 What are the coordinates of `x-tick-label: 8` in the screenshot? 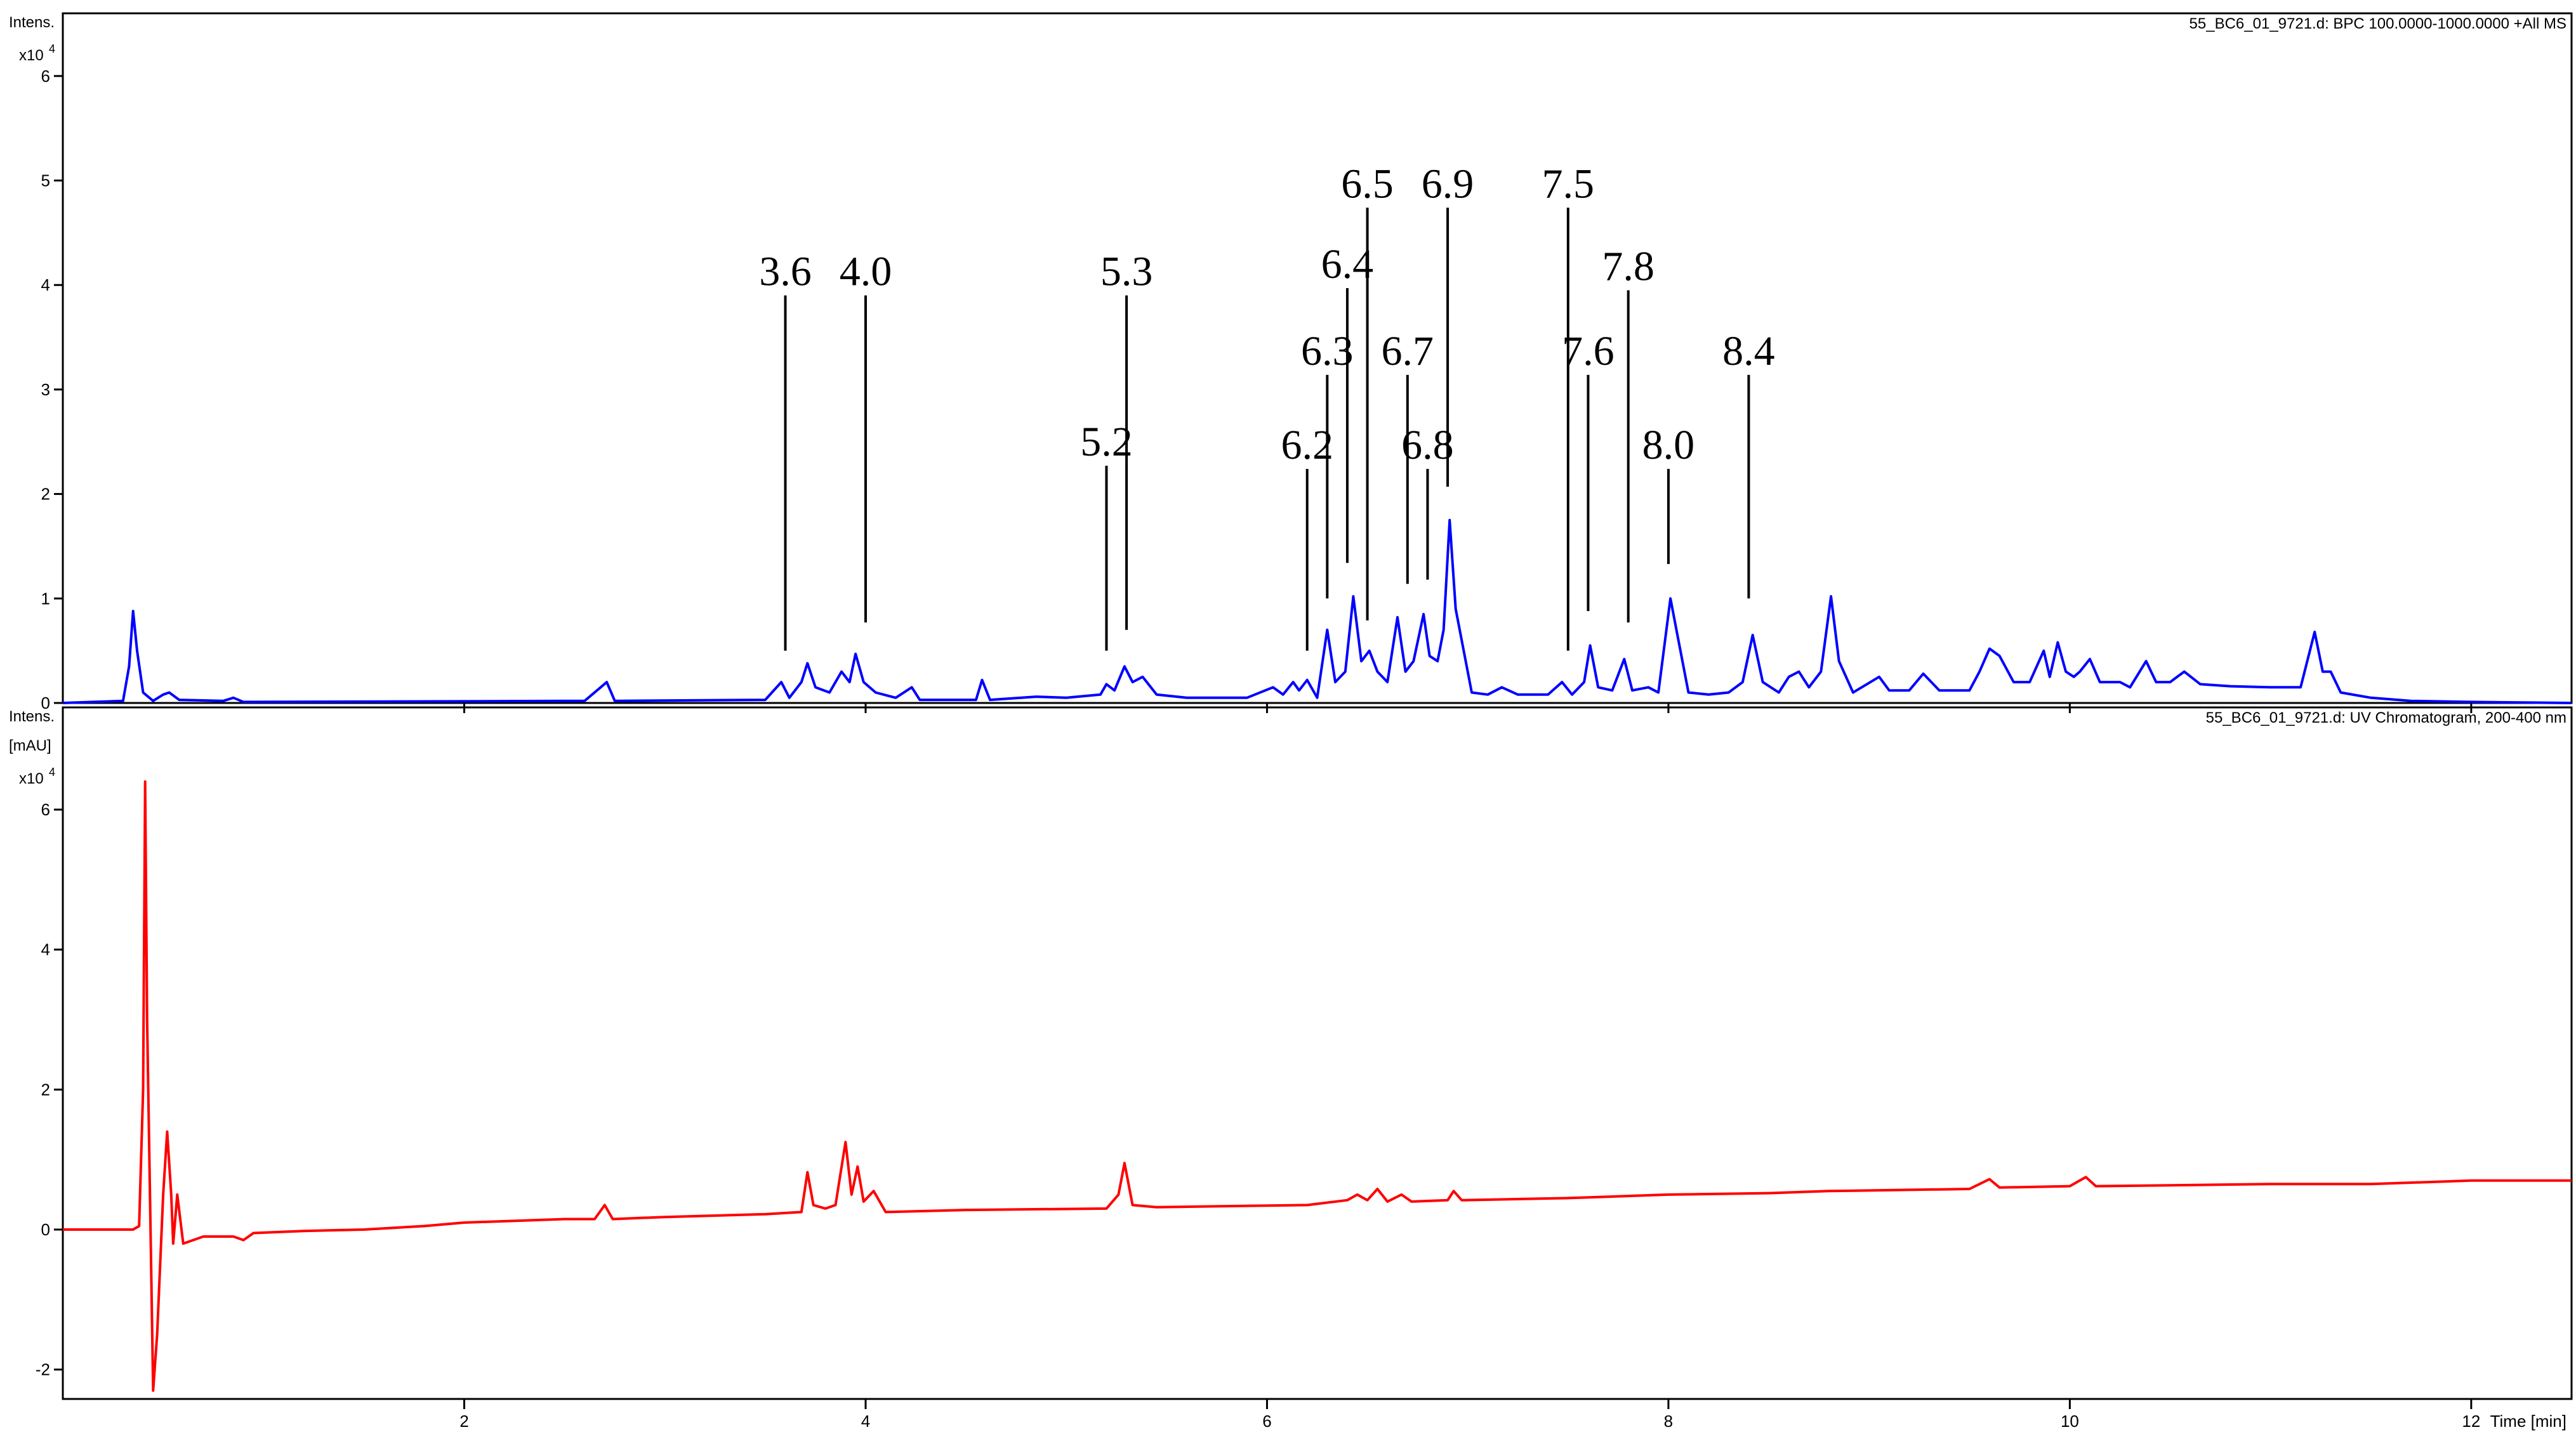 It's located at (1669, 1421).